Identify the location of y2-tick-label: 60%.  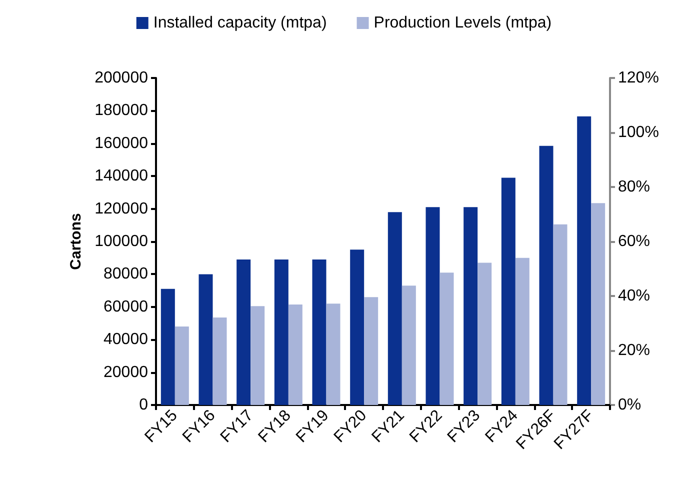
(634, 241).